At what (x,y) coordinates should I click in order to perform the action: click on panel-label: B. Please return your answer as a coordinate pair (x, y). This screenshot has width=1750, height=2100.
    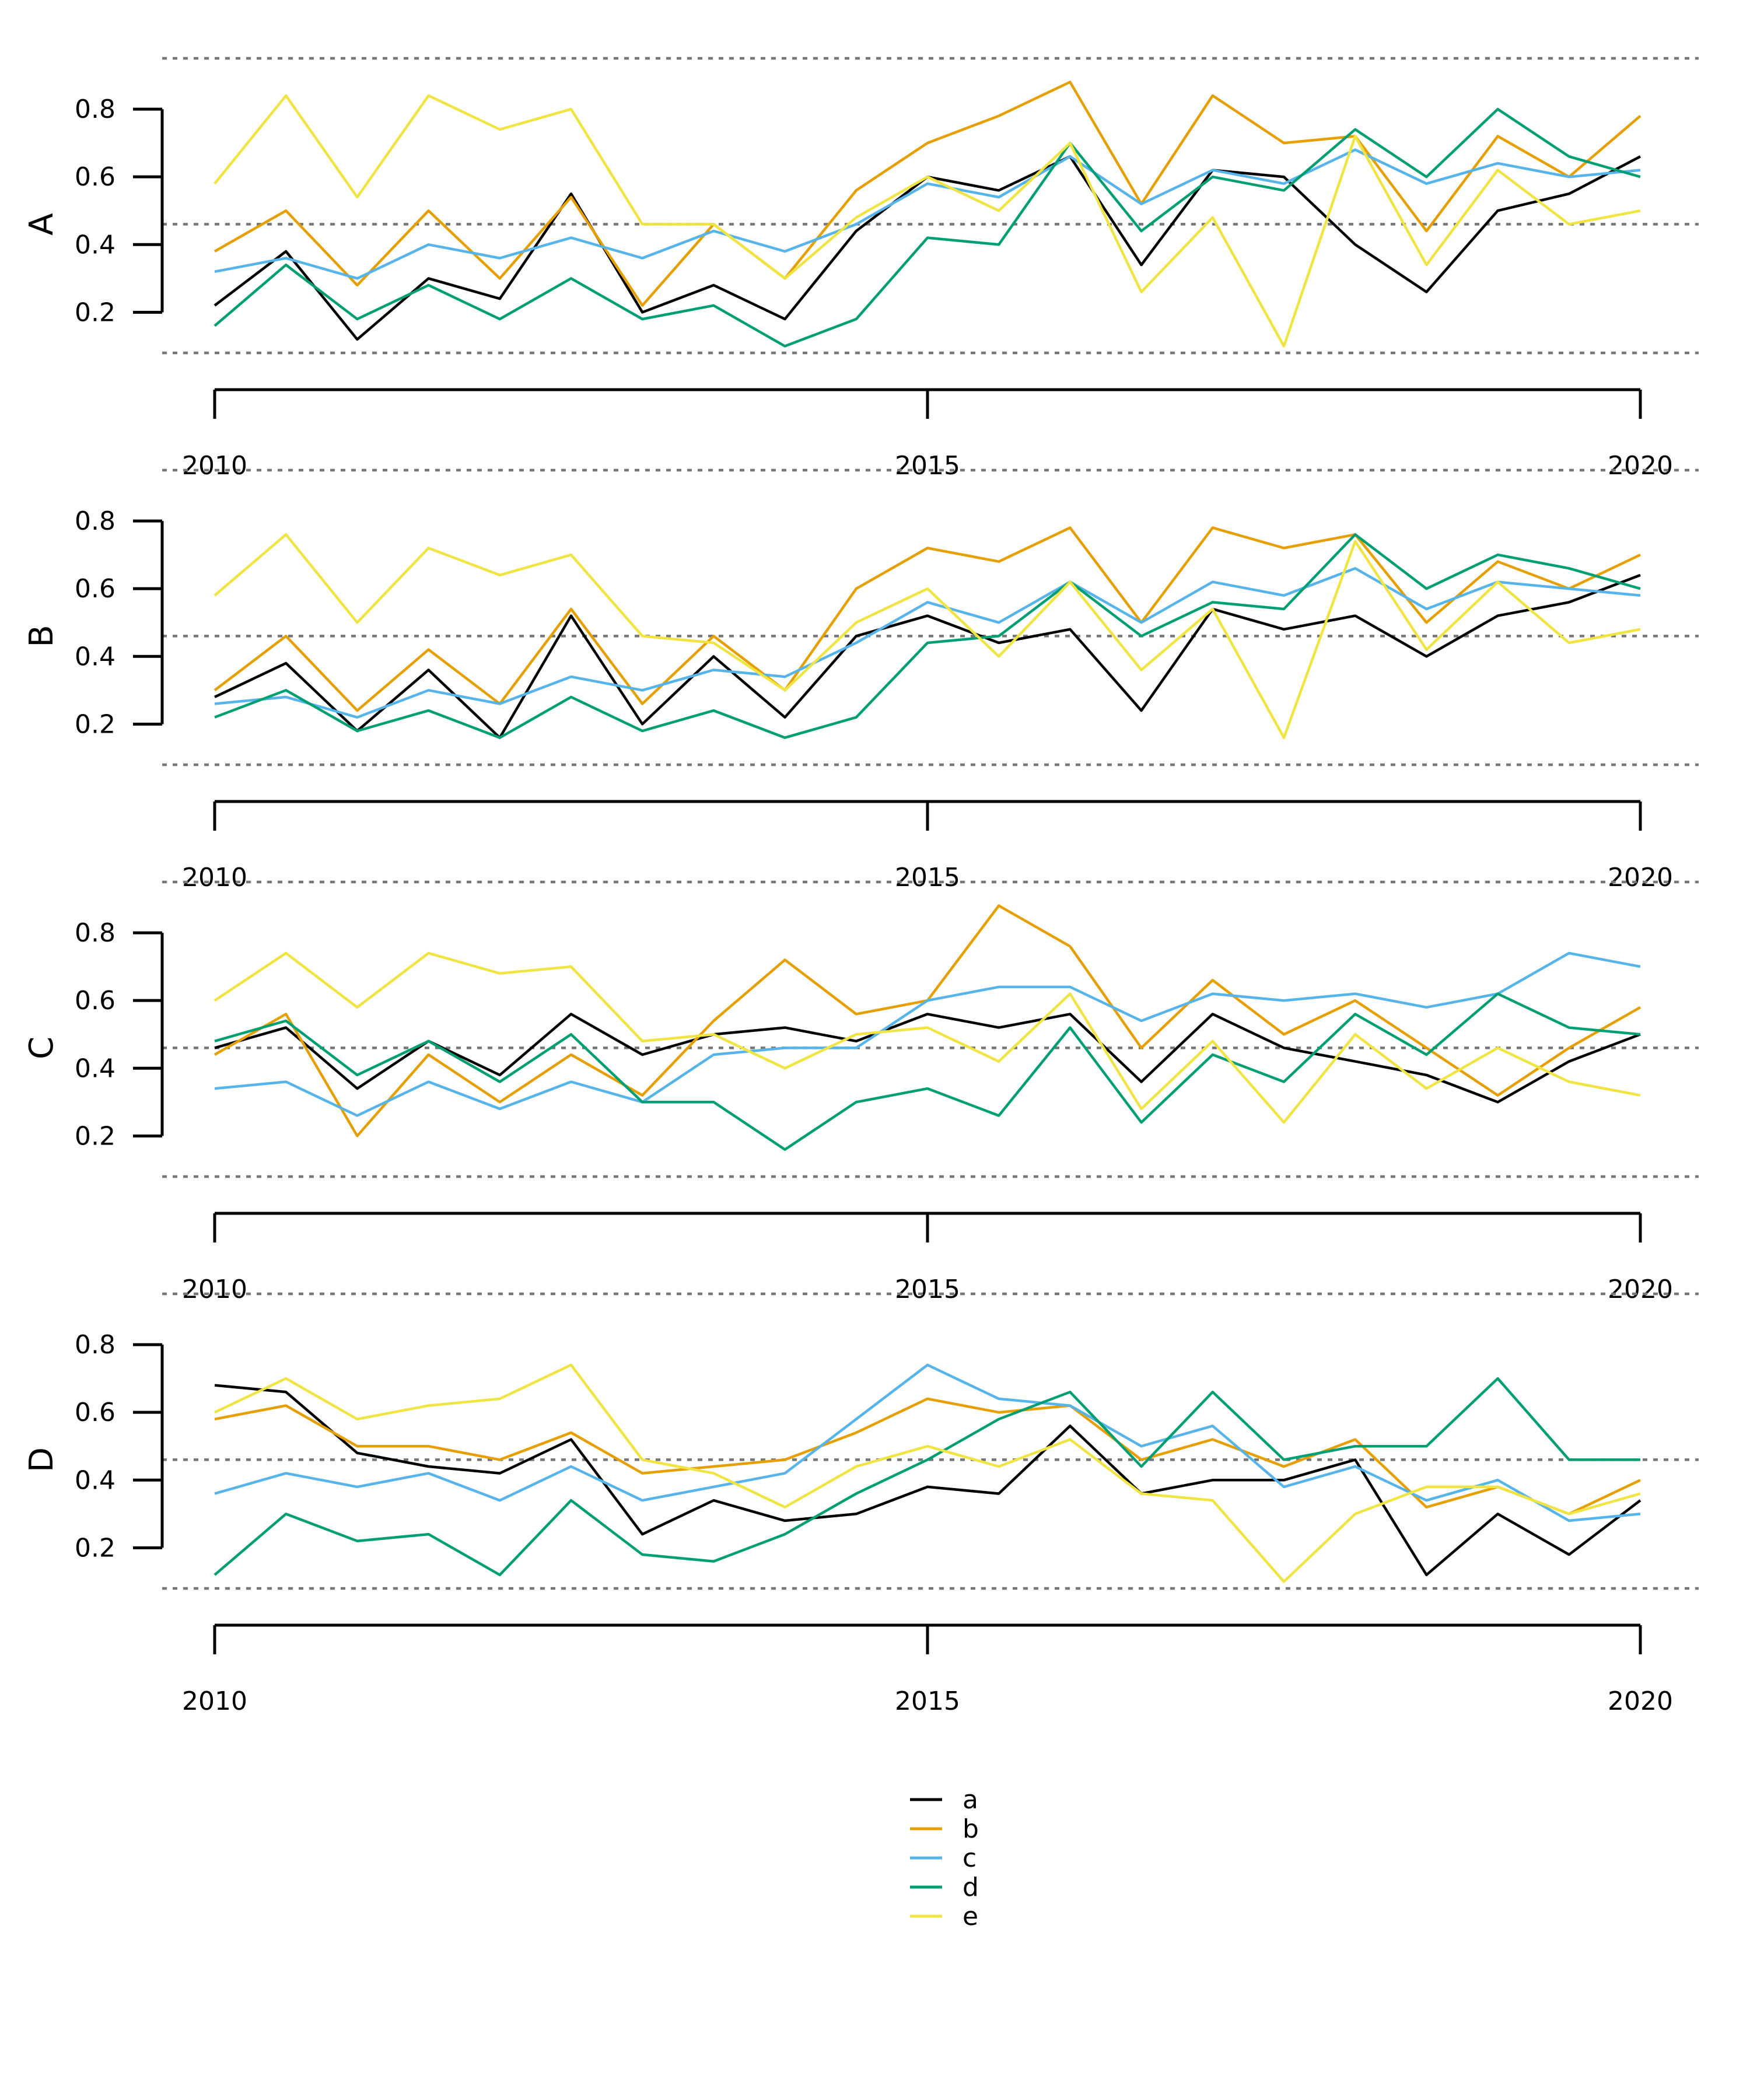
    Looking at the image, I should click on (42, 636).